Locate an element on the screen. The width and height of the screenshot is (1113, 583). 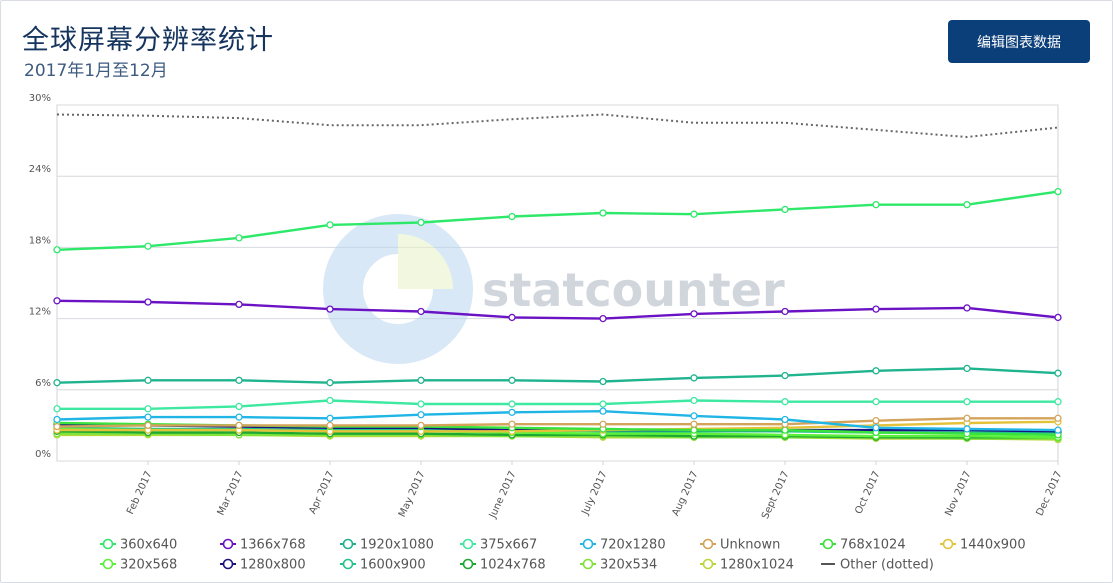
watermark-logo is located at coordinates (398, 289).